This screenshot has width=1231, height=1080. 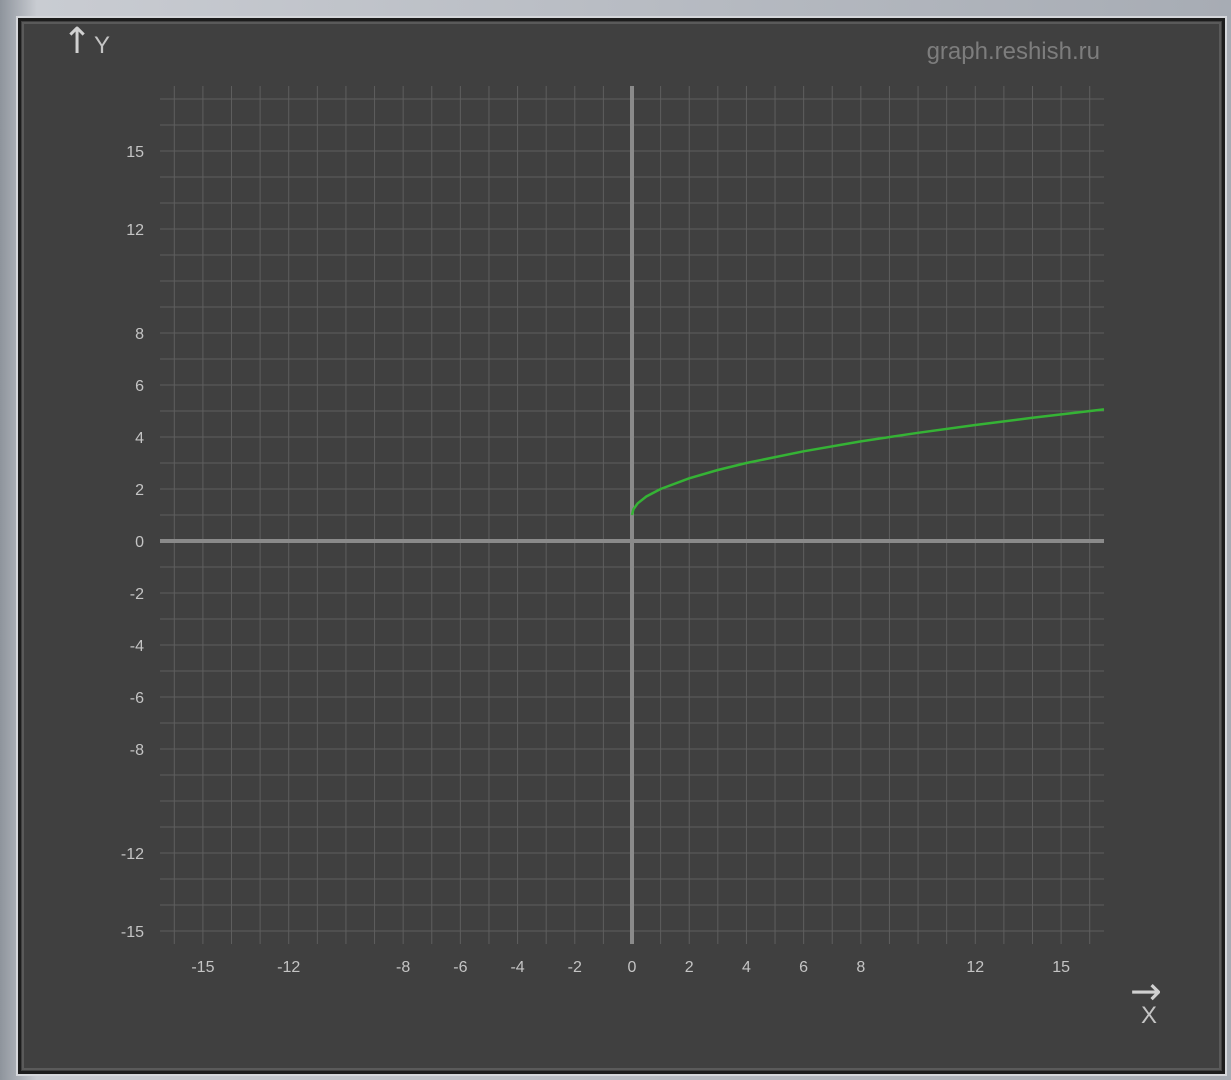 What do you see at coordinates (102, 45) in the screenshot?
I see `y-axis-label: Y` at bounding box center [102, 45].